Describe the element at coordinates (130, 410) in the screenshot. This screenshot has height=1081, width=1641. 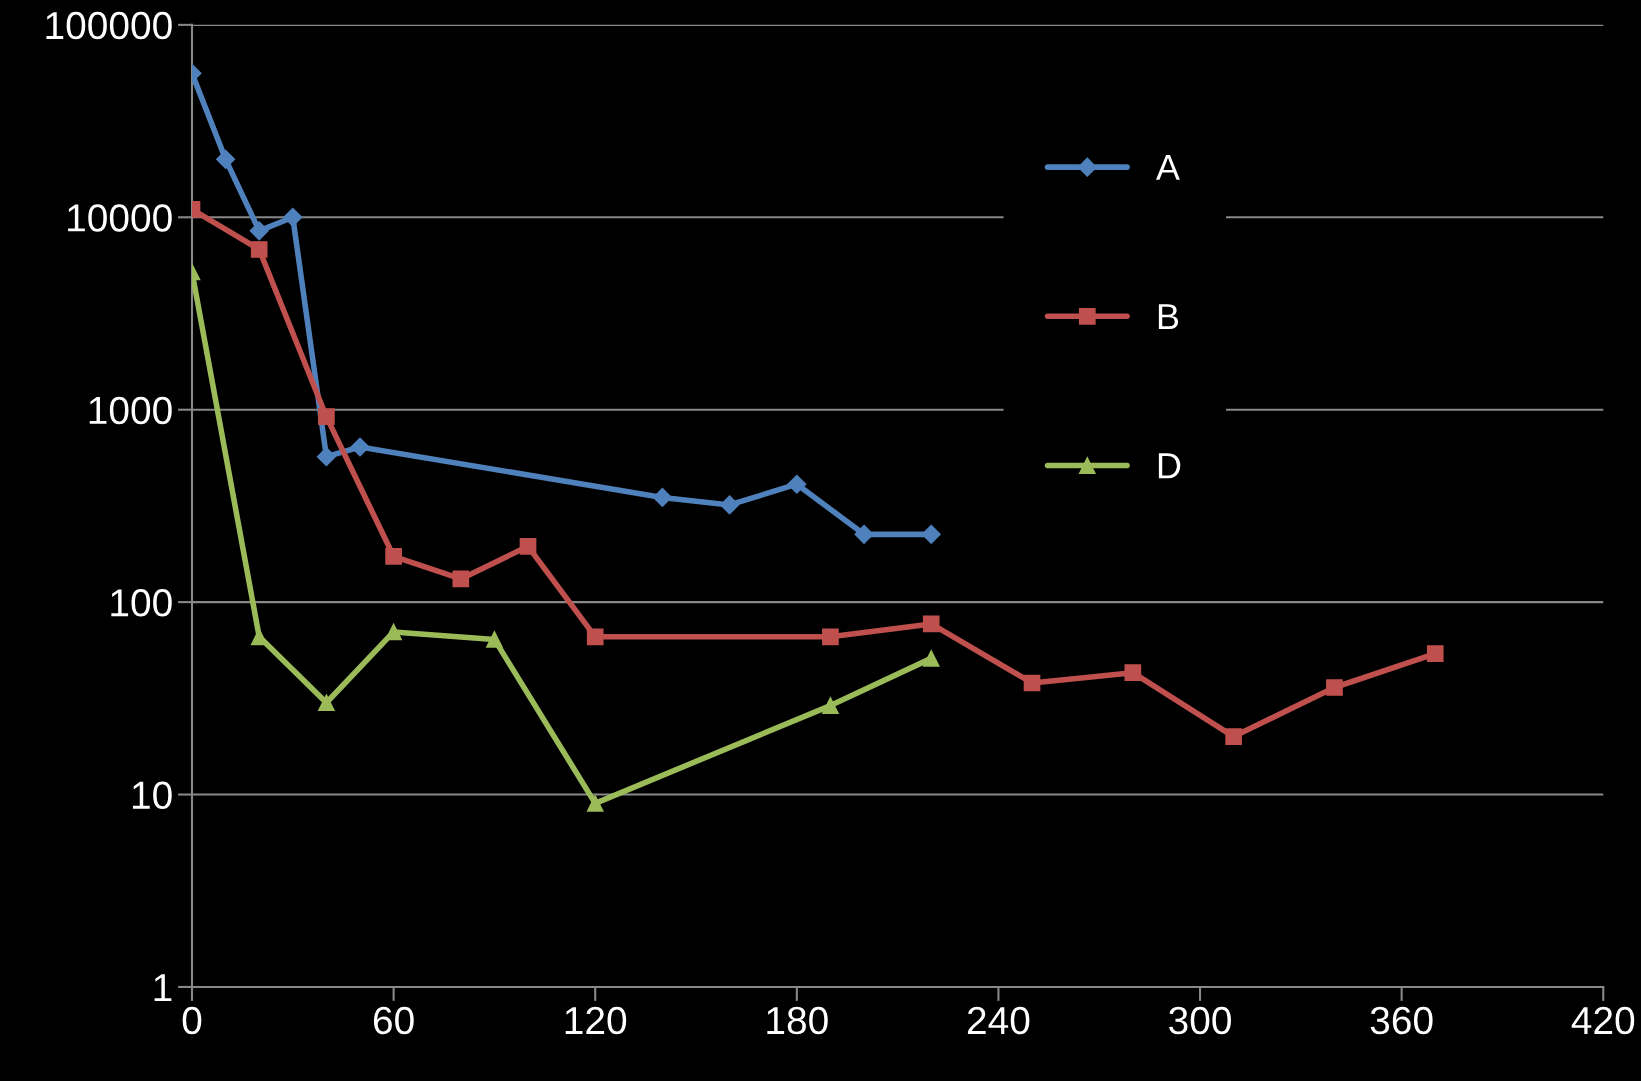
I see `y-tick-label: 1000` at that location.